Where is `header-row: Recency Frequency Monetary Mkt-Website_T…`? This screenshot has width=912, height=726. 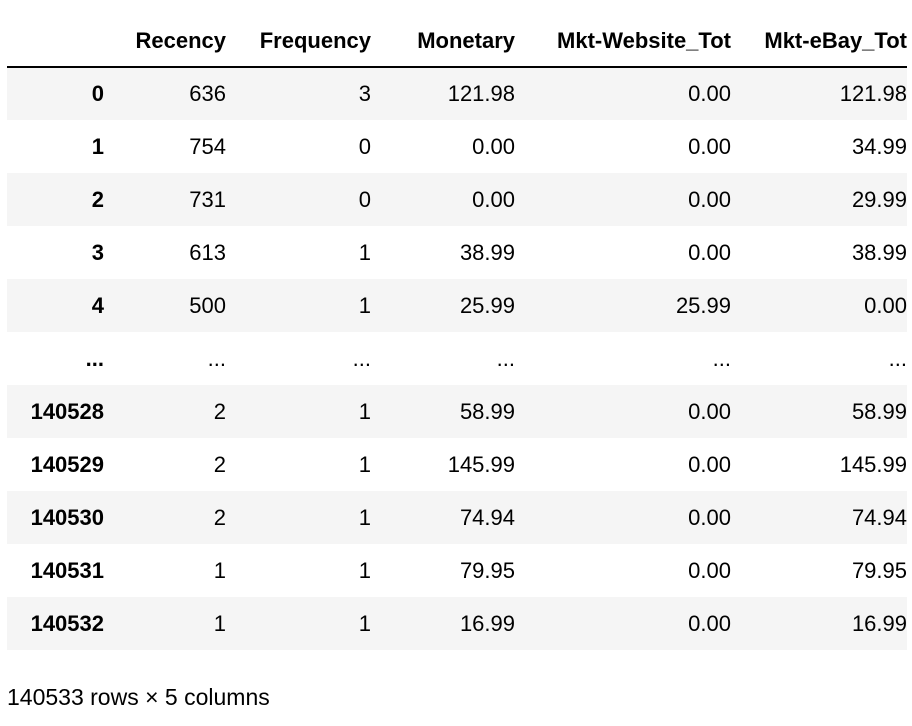
header-row: Recency Frequency Monetary Mkt-Website_T… is located at coordinates (457, 41).